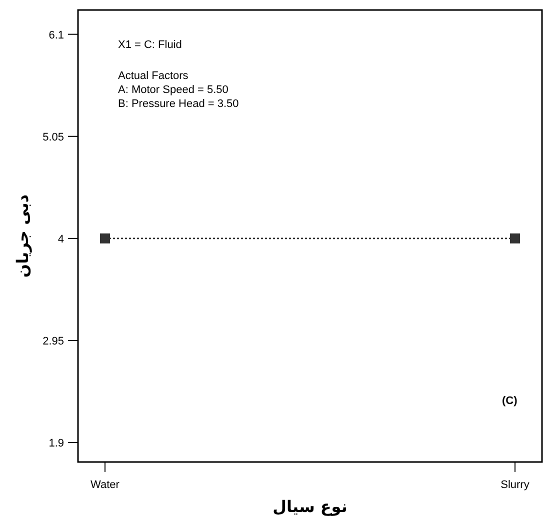 The width and height of the screenshot is (545, 524). Describe the element at coordinates (61, 239) in the screenshot. I see `y-tick-label: 4` at that location.